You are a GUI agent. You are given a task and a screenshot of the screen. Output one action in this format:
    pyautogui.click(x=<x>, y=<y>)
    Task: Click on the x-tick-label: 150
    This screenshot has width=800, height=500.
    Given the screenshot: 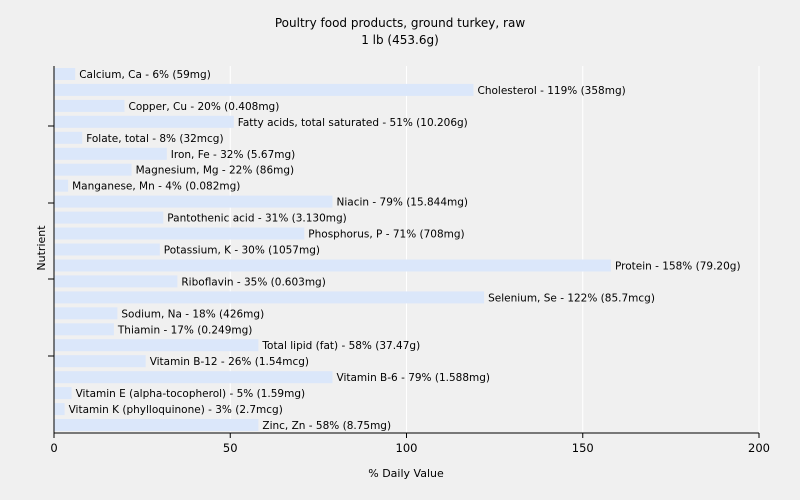 What is the action you would take?
    pyautogui.click(x=583, y=448)
    